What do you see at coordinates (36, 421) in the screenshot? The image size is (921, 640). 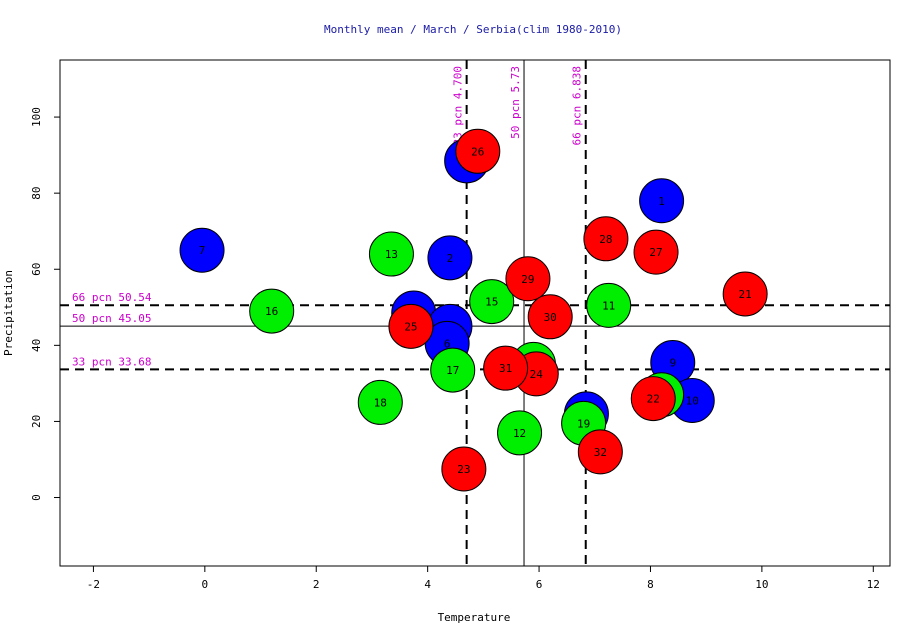 I see `y-tick-label-1: 20` at bounding box center [36, 421].